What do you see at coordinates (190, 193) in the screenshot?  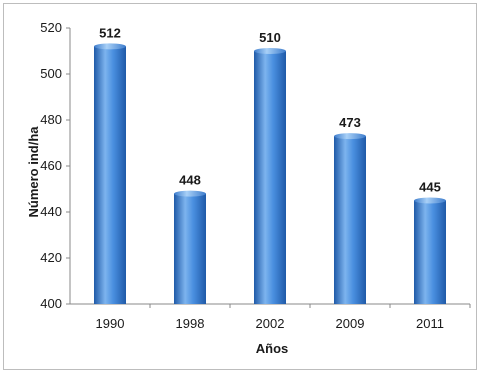 I see `bar-cap-1998` at bounding box center [190, 193].